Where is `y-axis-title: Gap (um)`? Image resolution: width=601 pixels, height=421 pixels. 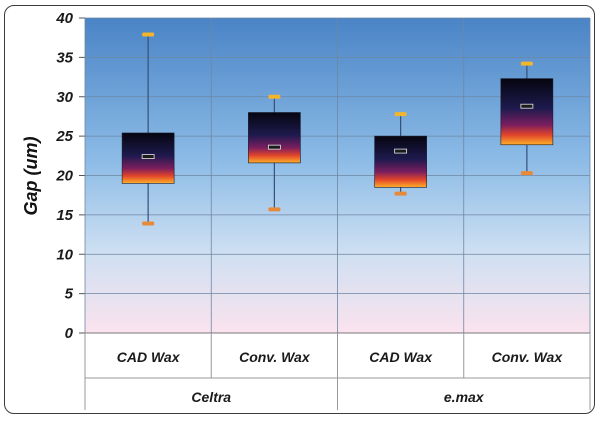
y-axis-title: Gap (um) is located at coordinates (31, 175).